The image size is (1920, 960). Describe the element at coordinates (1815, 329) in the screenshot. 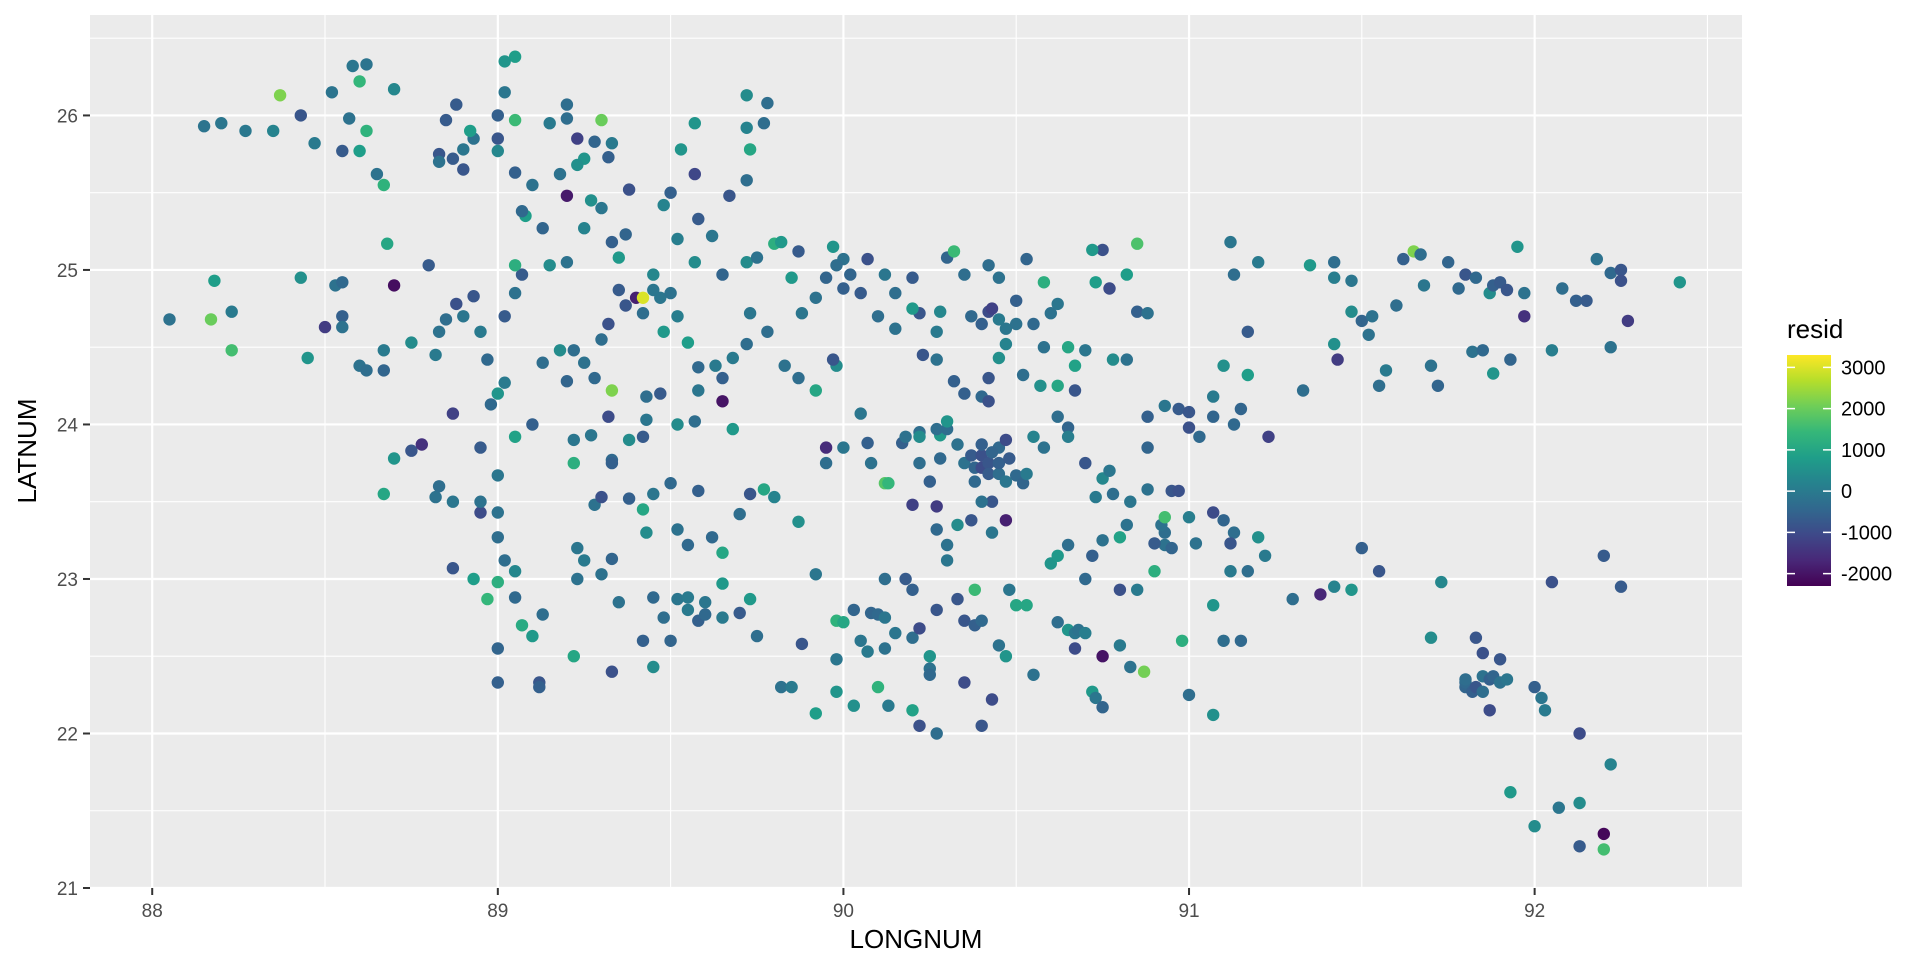

I see `legend-title: resid` at that location.